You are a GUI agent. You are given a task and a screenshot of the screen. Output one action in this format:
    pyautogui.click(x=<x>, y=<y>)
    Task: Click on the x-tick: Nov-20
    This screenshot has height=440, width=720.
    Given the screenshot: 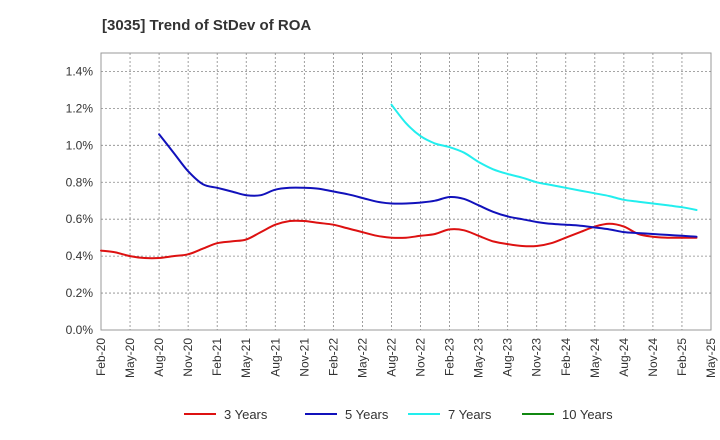 What is the action you would take?
    pyautogui.click(x=188, y=357)
    